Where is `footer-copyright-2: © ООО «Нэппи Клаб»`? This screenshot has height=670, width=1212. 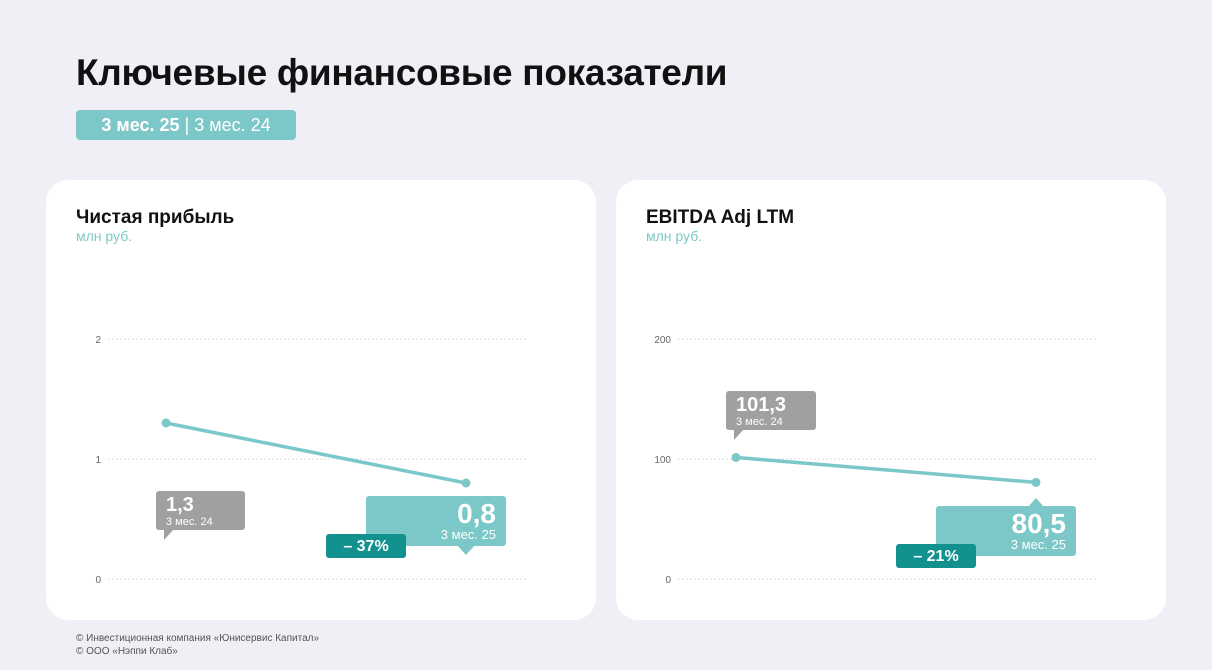
footer-copyright-2: © ООО «Нэппи Клаб» is located at coordinates (127, 651).